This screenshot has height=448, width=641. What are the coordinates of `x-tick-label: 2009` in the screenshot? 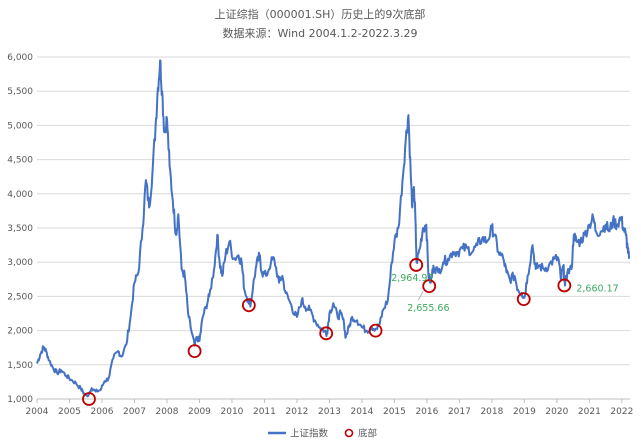 It's located at (199, 412).